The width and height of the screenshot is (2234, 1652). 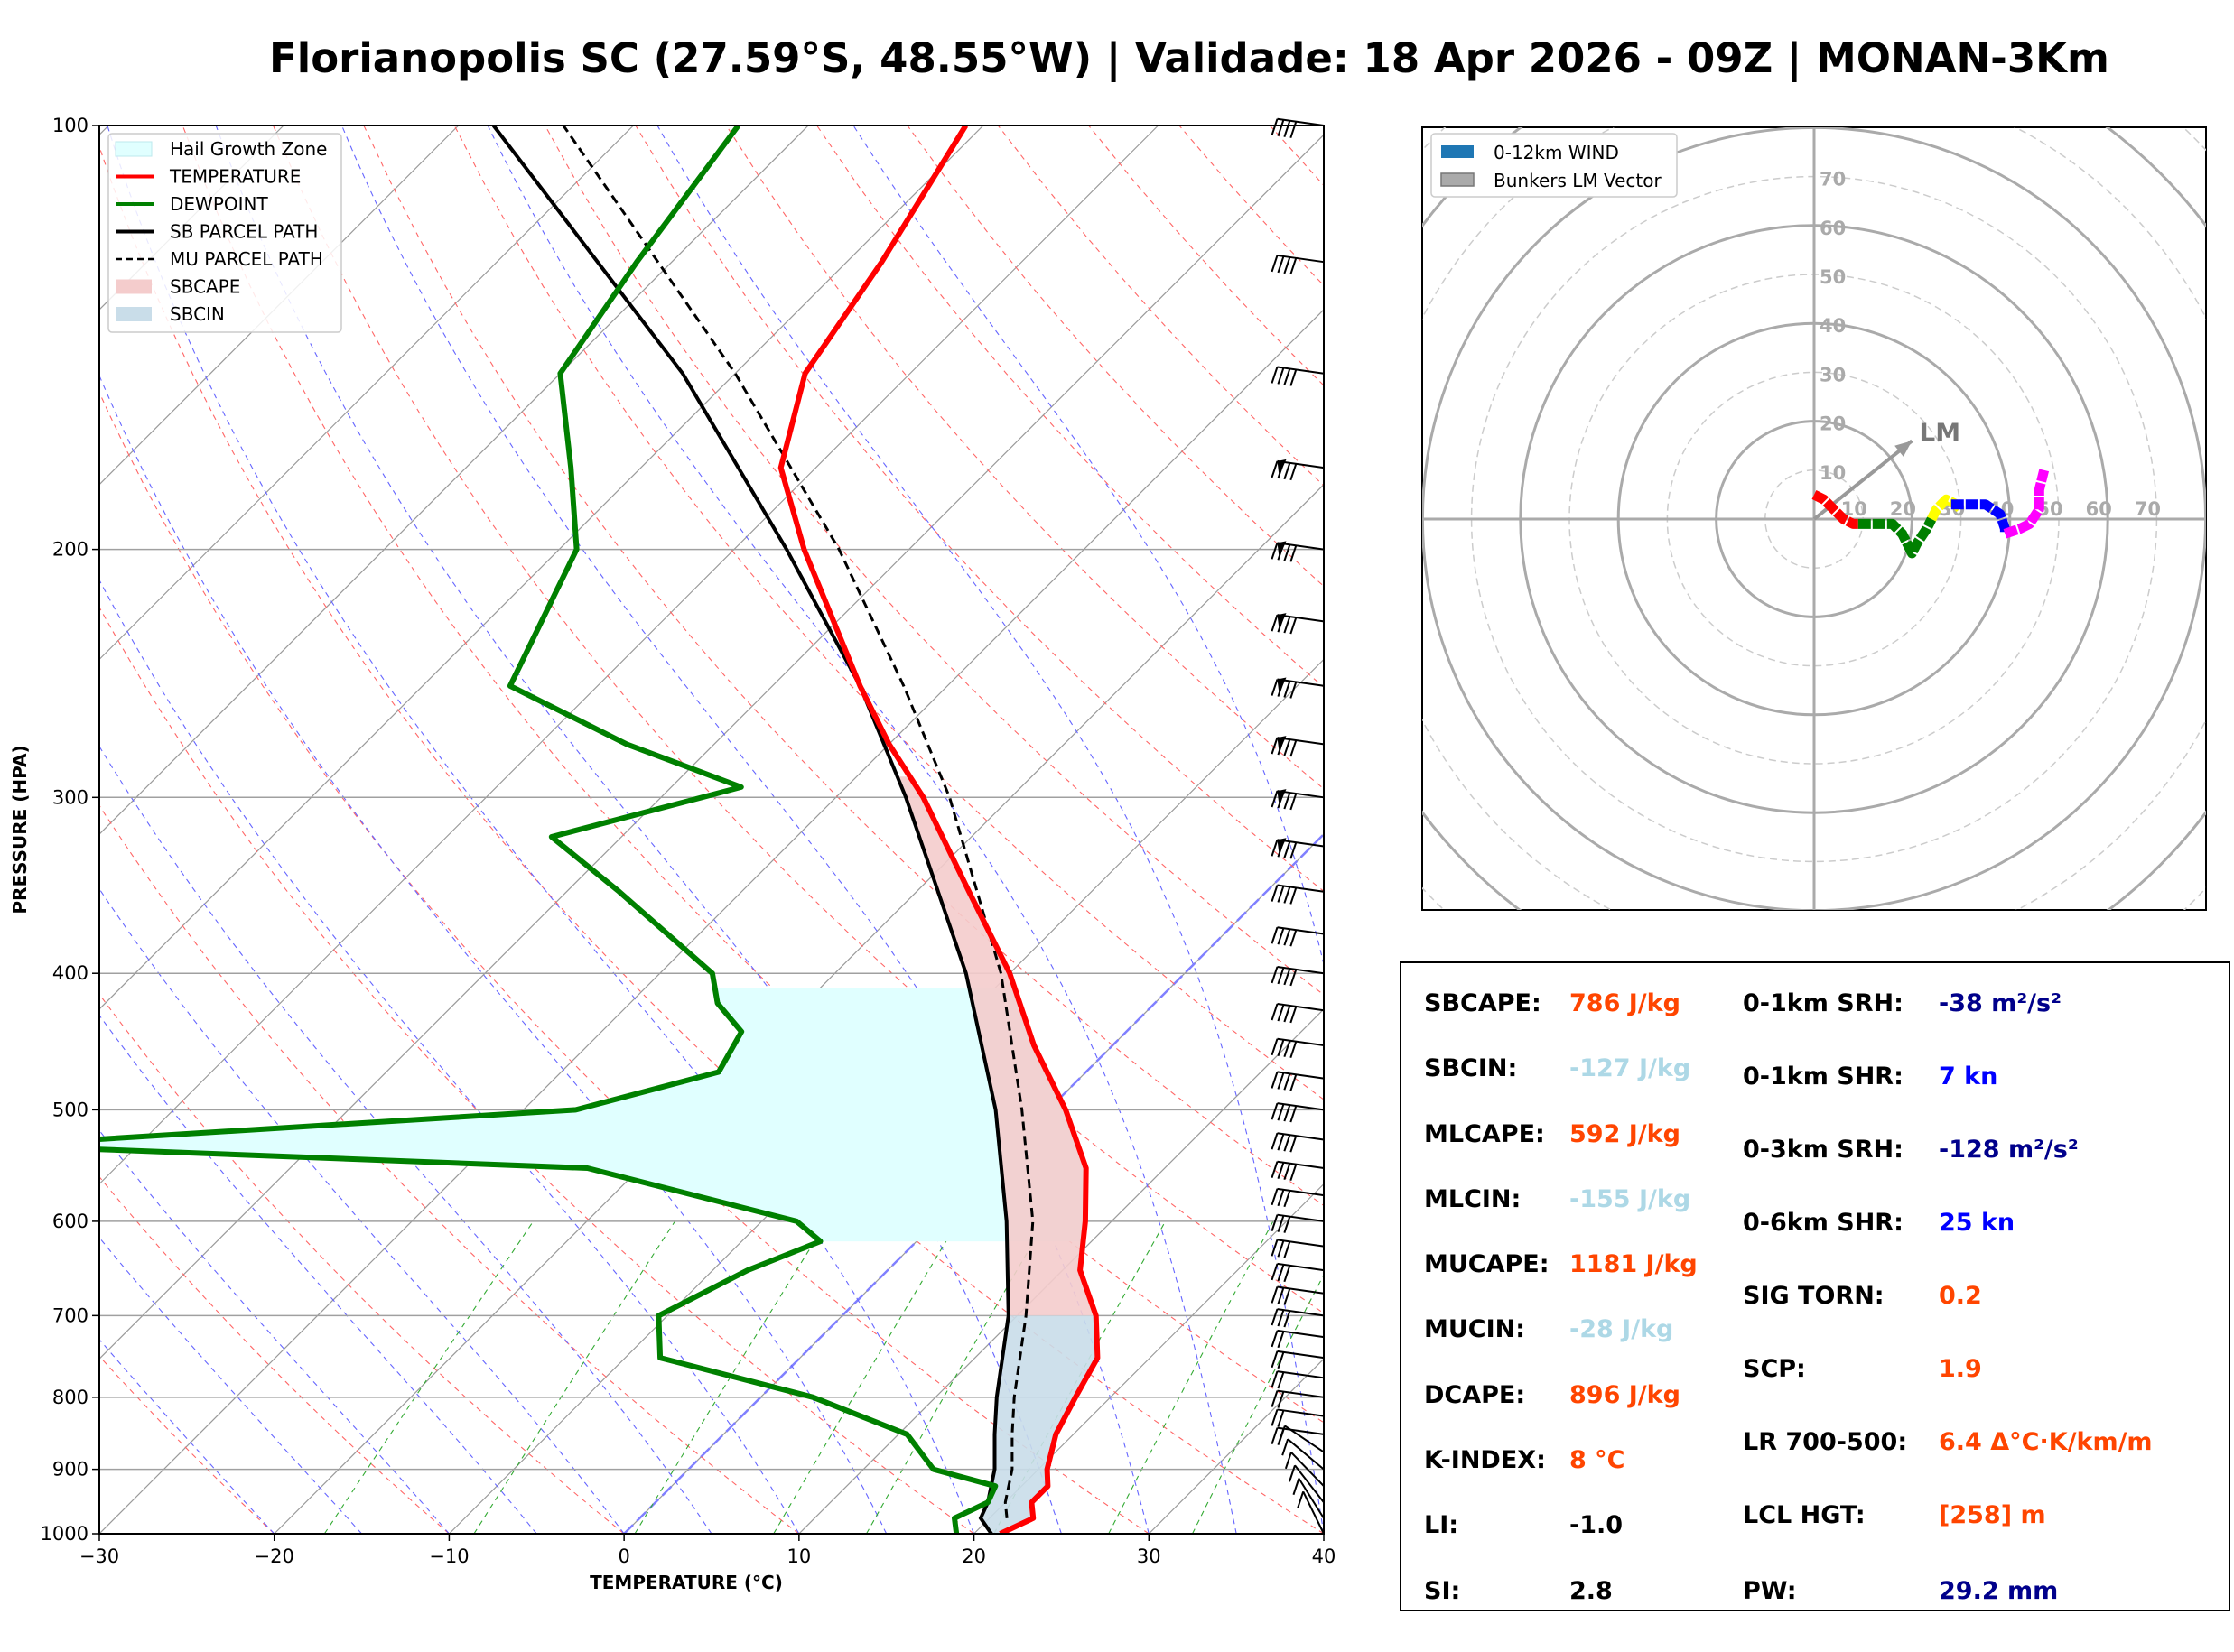 I want to click on param-value: 25 kn, so click(x=1977, y=1223).